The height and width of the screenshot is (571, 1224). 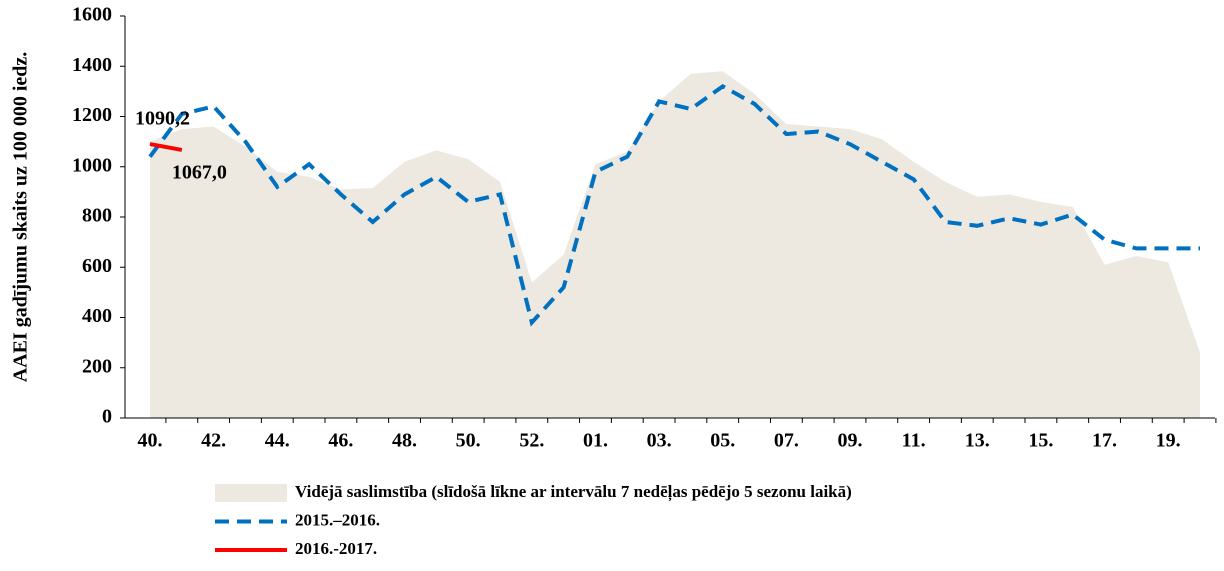 I want to click on y-tick-label: 200, so click(x=97, y=366).